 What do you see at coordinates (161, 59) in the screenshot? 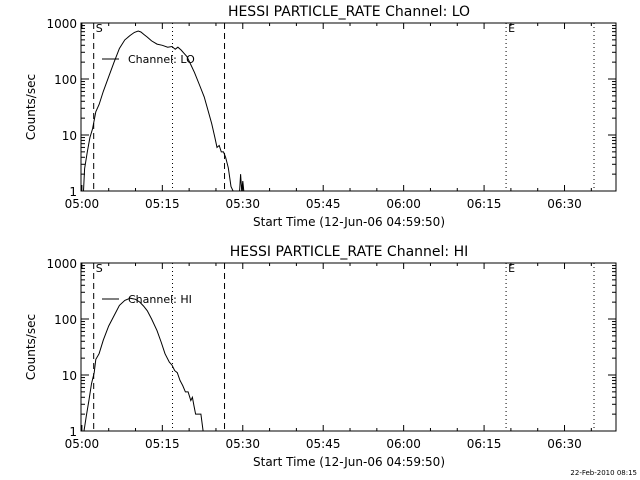
I see `legend-label: Channel: LO` at bounding box center [161, 59].